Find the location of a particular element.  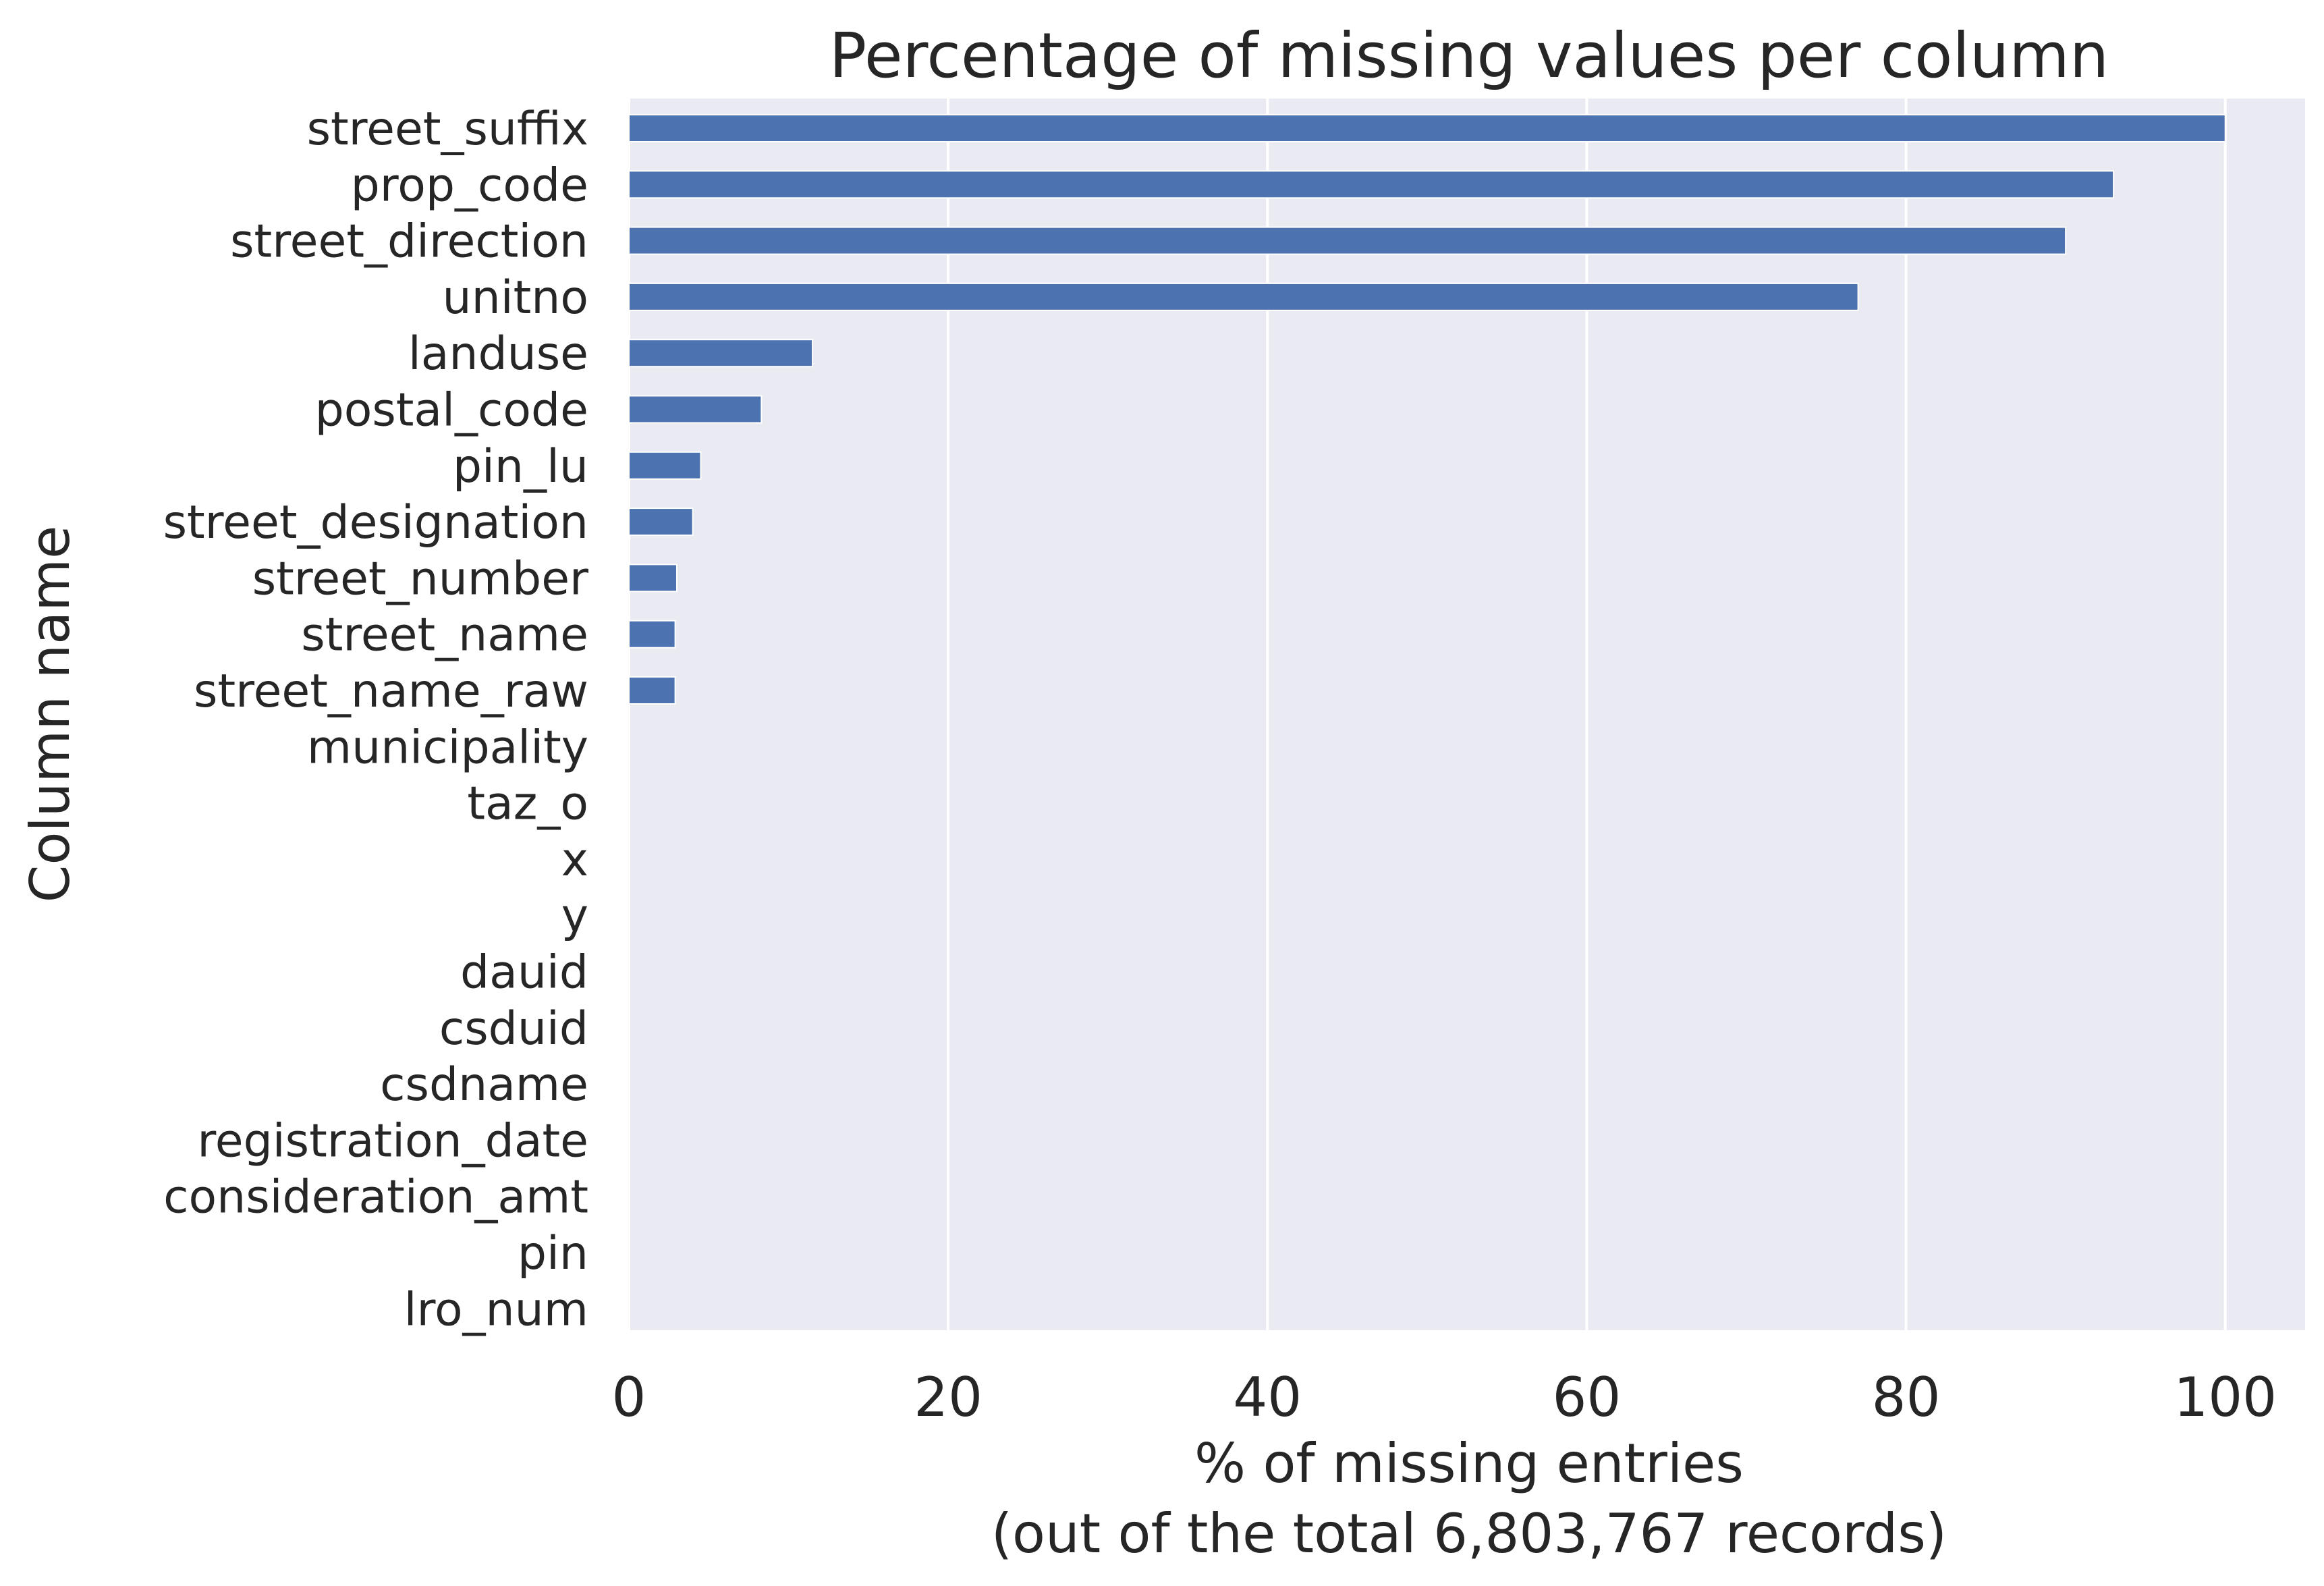

x-tick-labels: 0 20 40 60 80 100 is located at coordinates (1444, 1397).